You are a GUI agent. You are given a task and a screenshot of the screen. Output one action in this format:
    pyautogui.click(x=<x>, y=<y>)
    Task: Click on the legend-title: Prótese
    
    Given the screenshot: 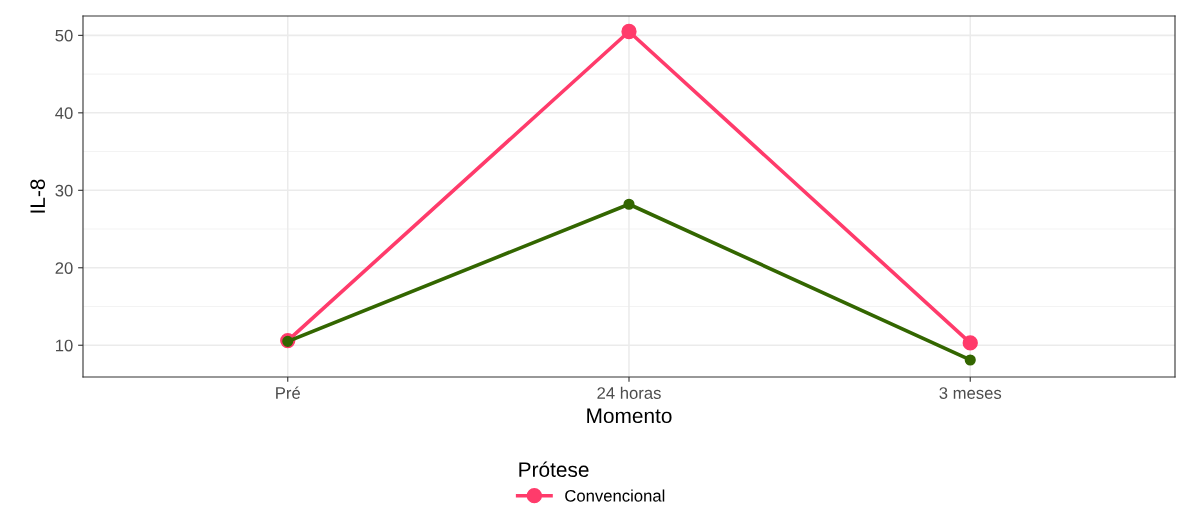 What is the action you would take?
    pyautogui.click(x=554, y=469)
    